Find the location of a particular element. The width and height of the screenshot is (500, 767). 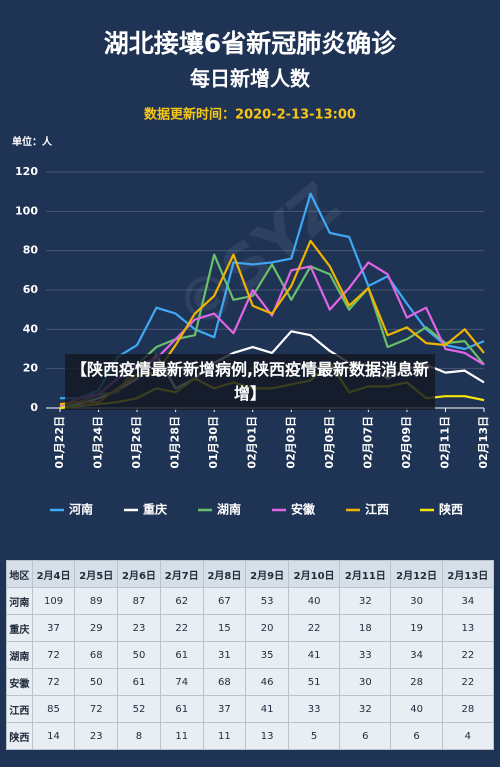

table-row: 江西 85 72 52 61 37 41 33 32 40 28 is located at coordinates (250, 709).